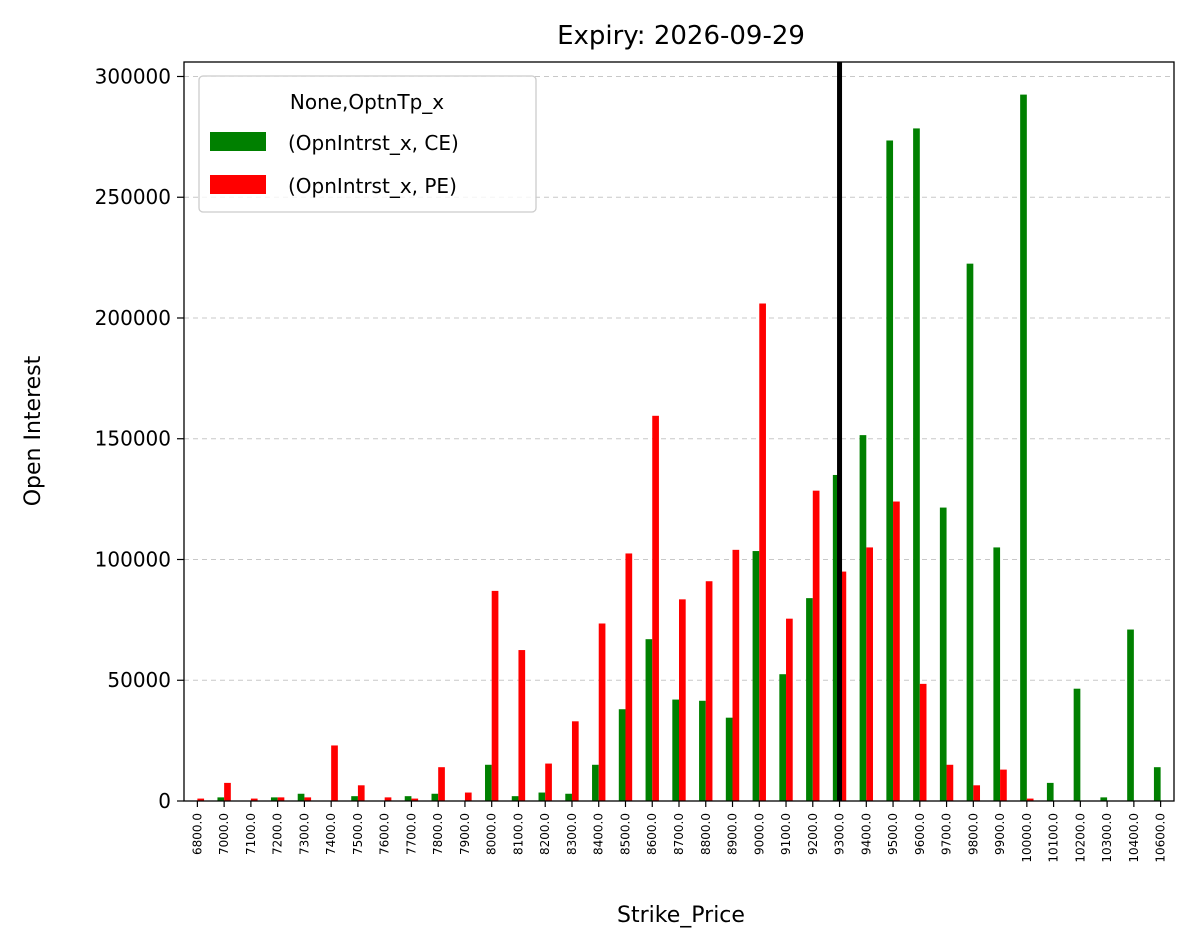 The image size is (1197, 949). I want to click on bar-pe-8400.0, so click(602, 712).